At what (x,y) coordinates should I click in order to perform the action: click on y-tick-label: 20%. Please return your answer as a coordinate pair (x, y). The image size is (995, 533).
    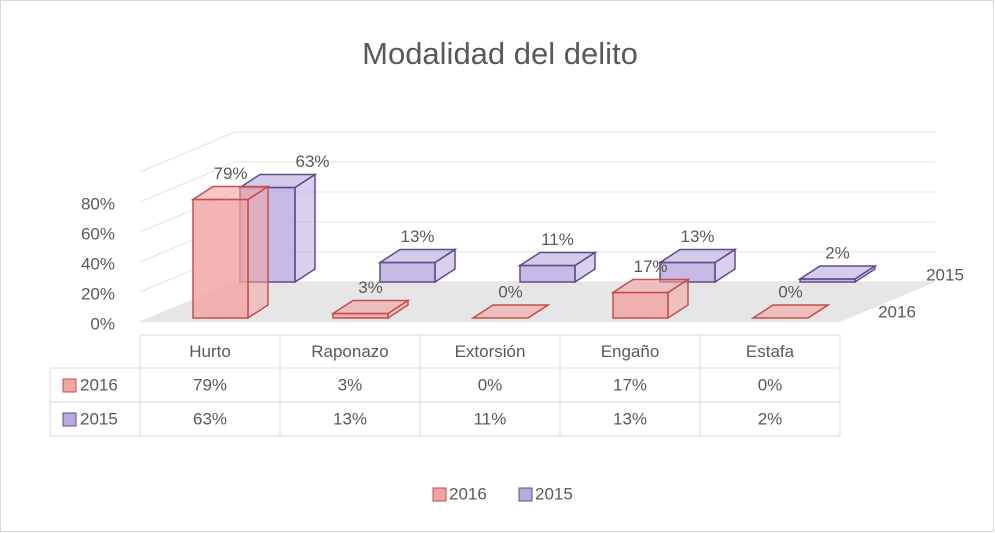
    Looking at the image, I should click on (98, 293).